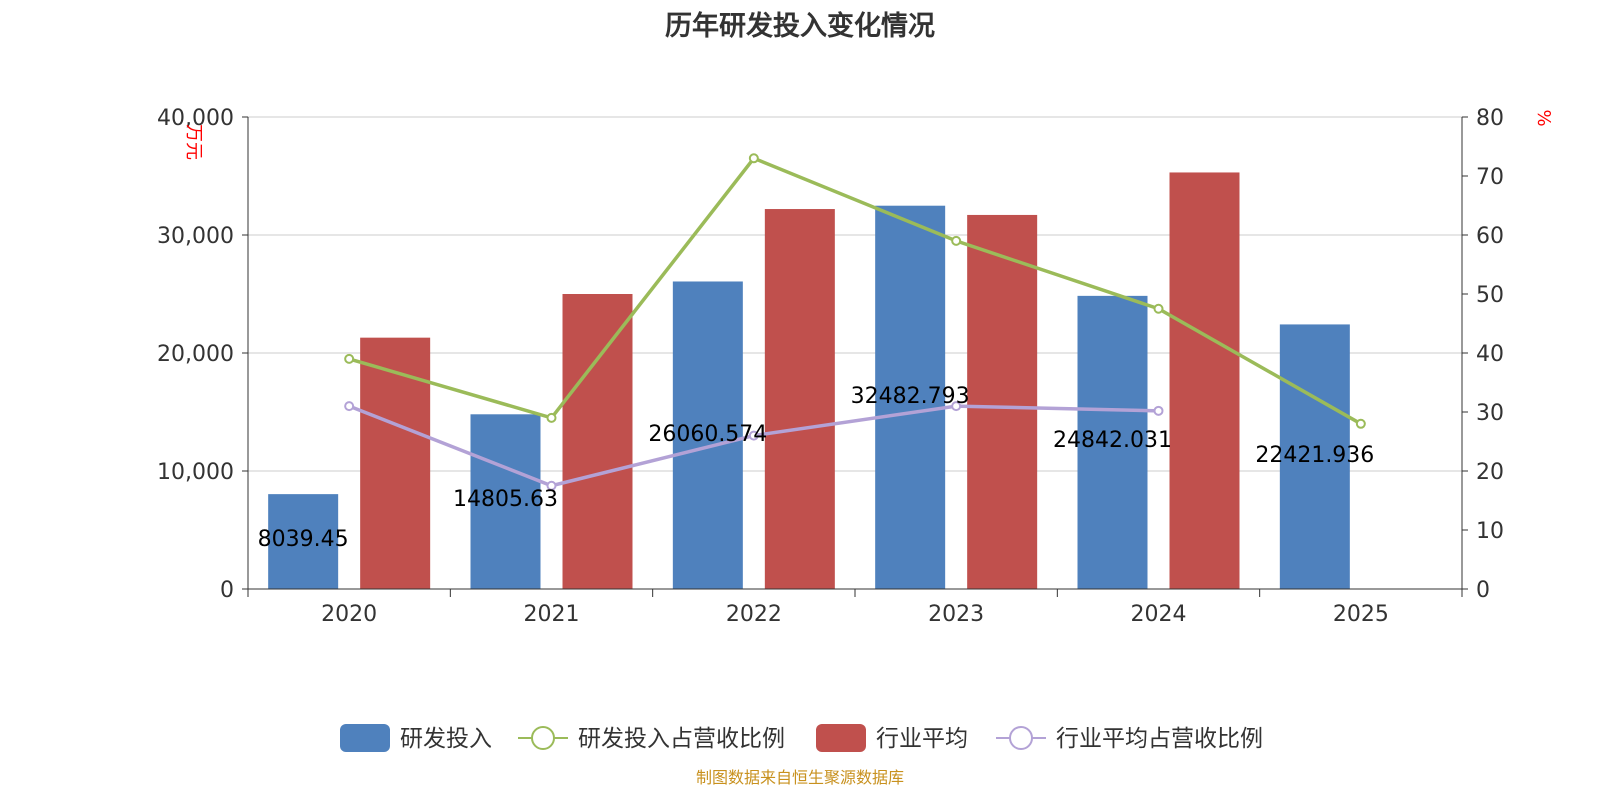 The width and height of the screenshot is (1600, 800). Describe the element at coordinates (801, 738) in the screenshot. I see `legend: 研发投入 研发投入占营收比例 行业平均 行业平均占营收比例` at that location.